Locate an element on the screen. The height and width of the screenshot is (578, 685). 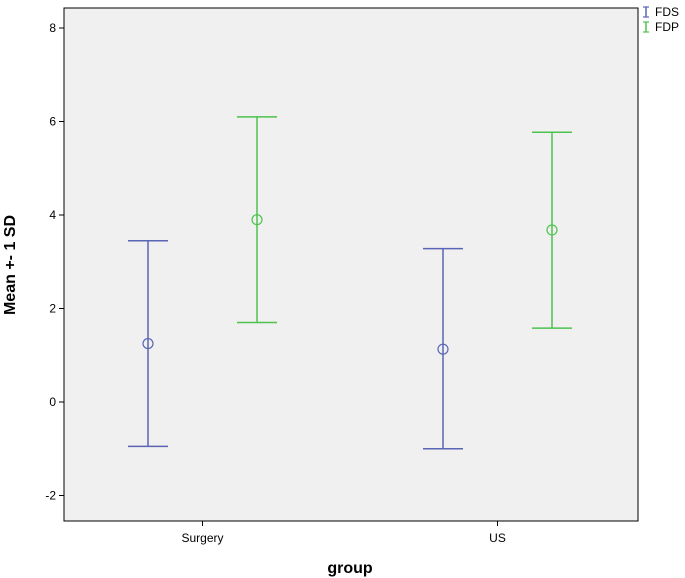
y-axis-title: Mean +- 1 SD is located at coordinates (10, 265).